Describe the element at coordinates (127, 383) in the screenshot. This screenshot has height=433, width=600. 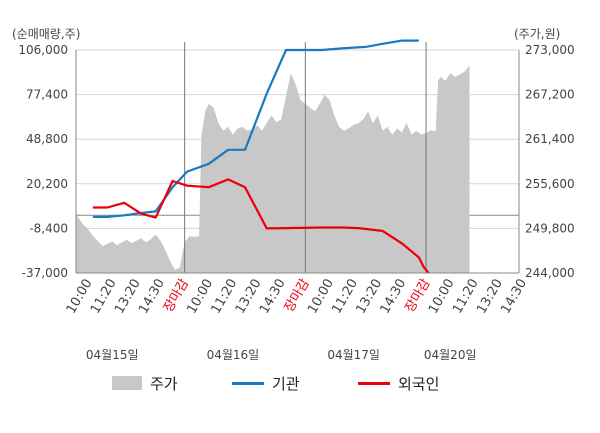
I see `legend-swatch-price` at that location.